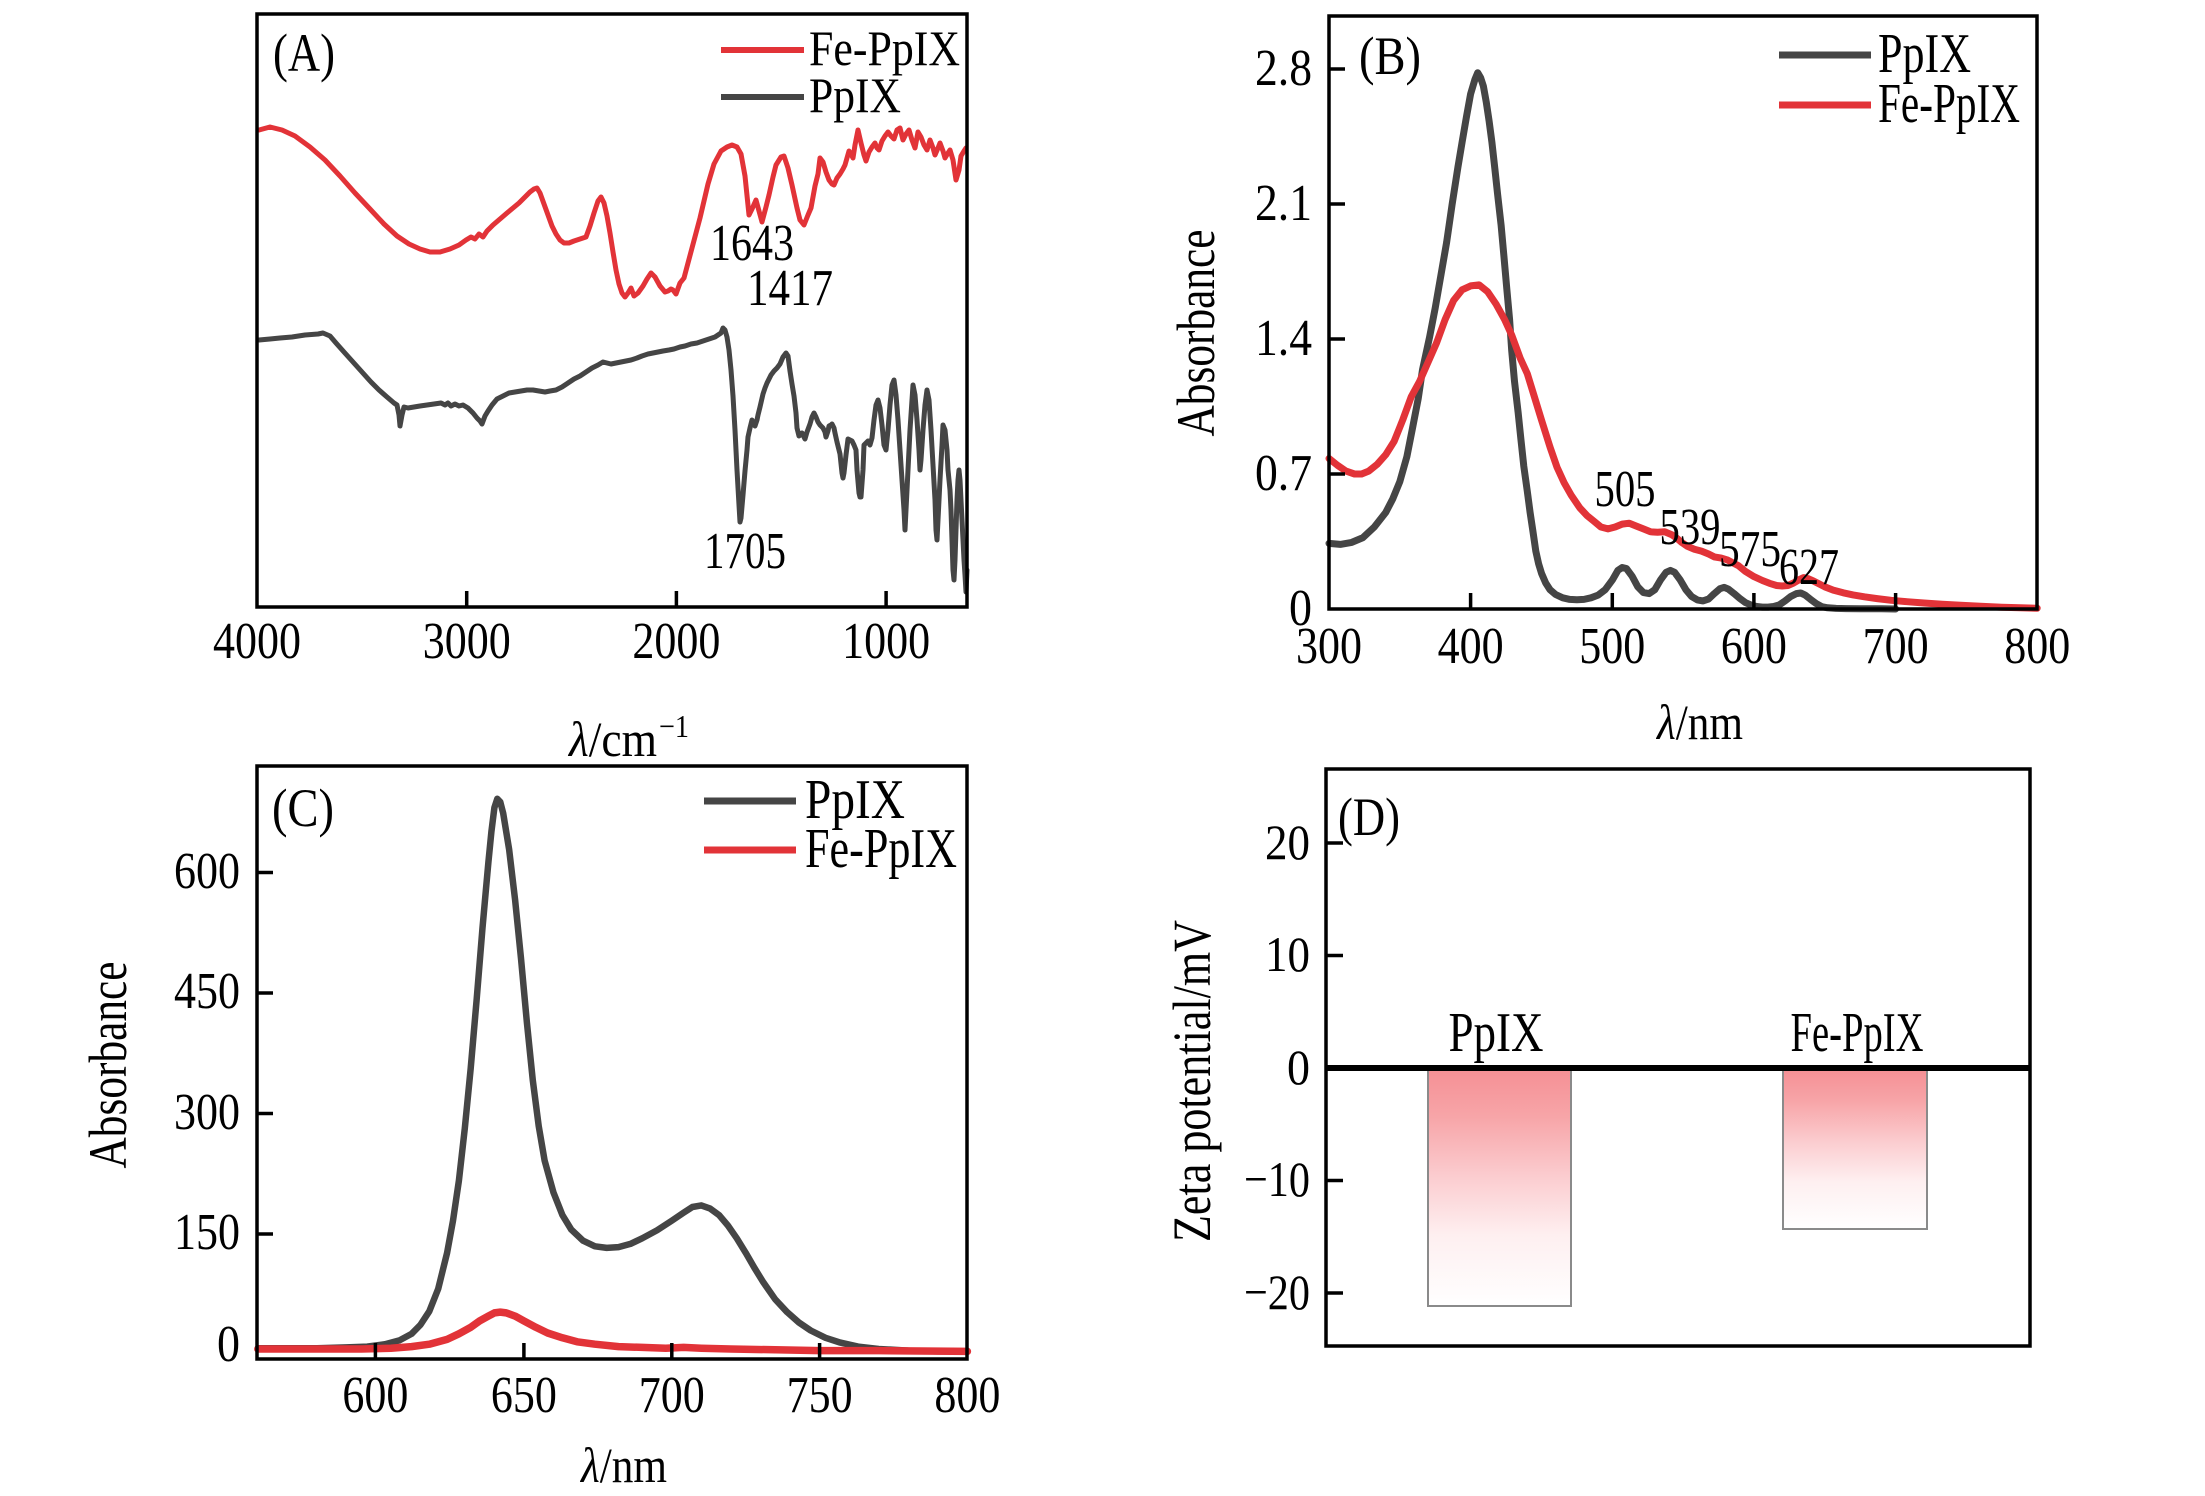  What do you see at coordinates (1283, 473) in the screenshot?
I see `svg-text: 0.7` at bounding box center [1283, 473].